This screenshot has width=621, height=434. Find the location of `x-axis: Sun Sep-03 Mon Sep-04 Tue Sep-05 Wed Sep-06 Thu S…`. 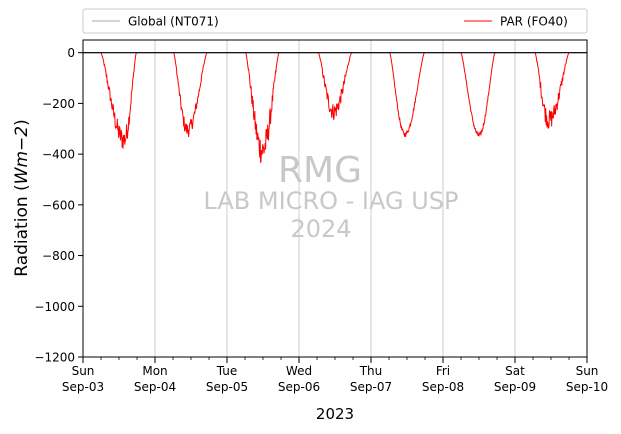

x-axis: Sun Sep-03 Mon Sep-04 Tue Sep-05 Wed Sep-06 Thu S… is located at coordinates (335, 375).